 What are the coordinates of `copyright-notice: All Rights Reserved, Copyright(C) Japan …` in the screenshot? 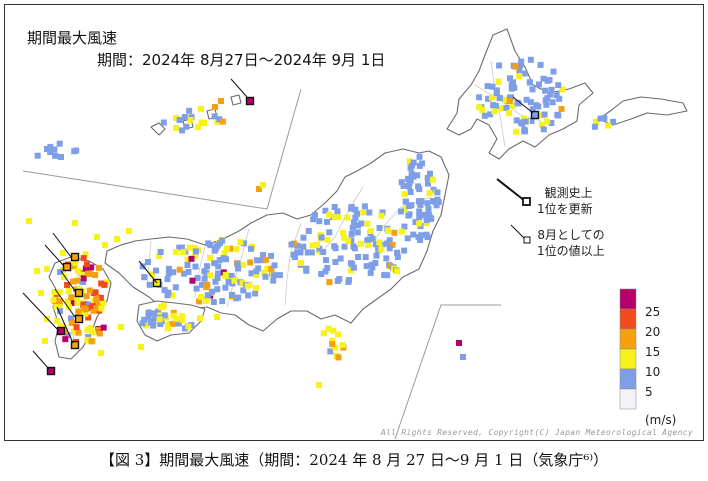 It's located at (536, 432).